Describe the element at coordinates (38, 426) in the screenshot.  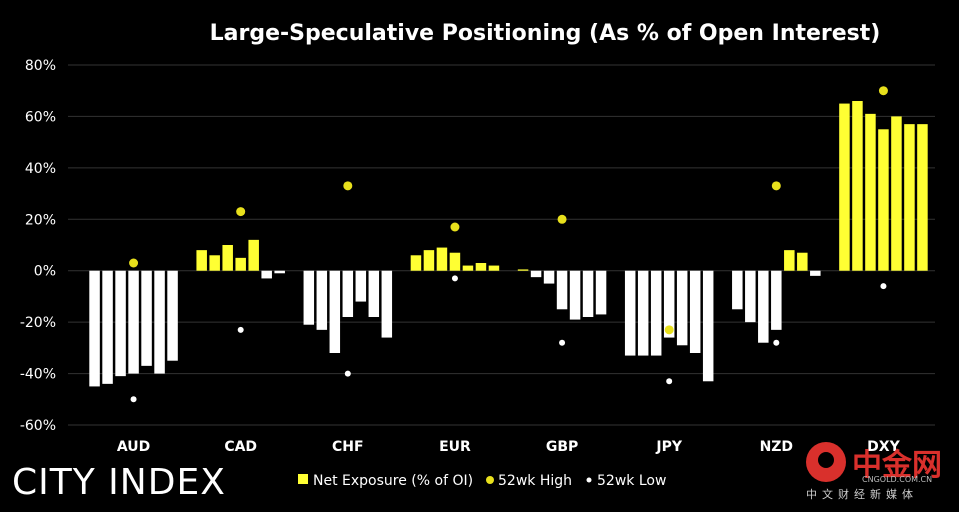
I see `y-tick-label: -60%` at that location.